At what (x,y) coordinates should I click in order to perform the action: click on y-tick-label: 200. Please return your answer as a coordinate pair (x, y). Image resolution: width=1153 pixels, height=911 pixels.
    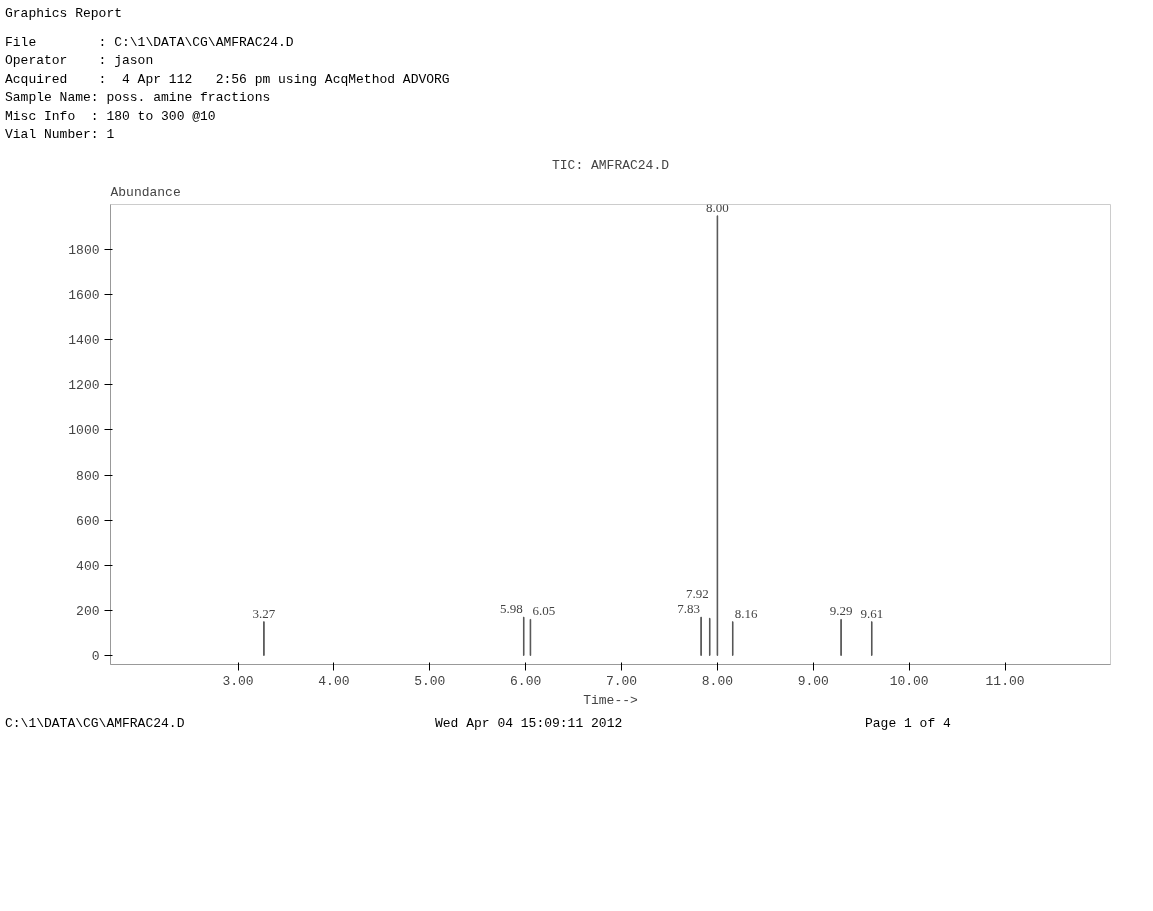
    Looking at the image, I should click on (88, 611).